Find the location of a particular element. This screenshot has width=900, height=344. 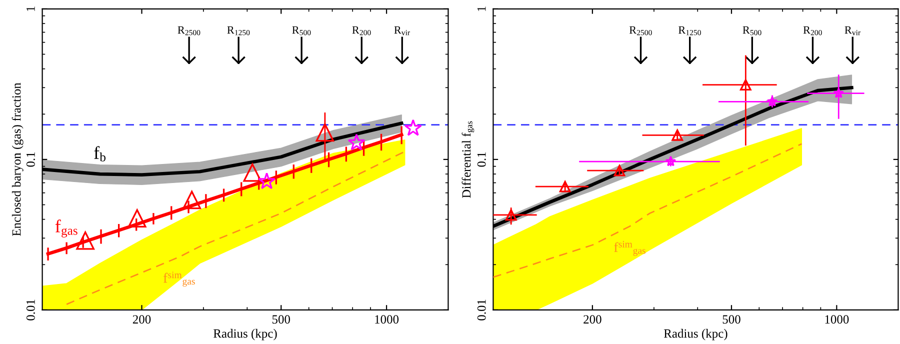

series-label: f$_{b}$ is located at coordinates (100, 154).